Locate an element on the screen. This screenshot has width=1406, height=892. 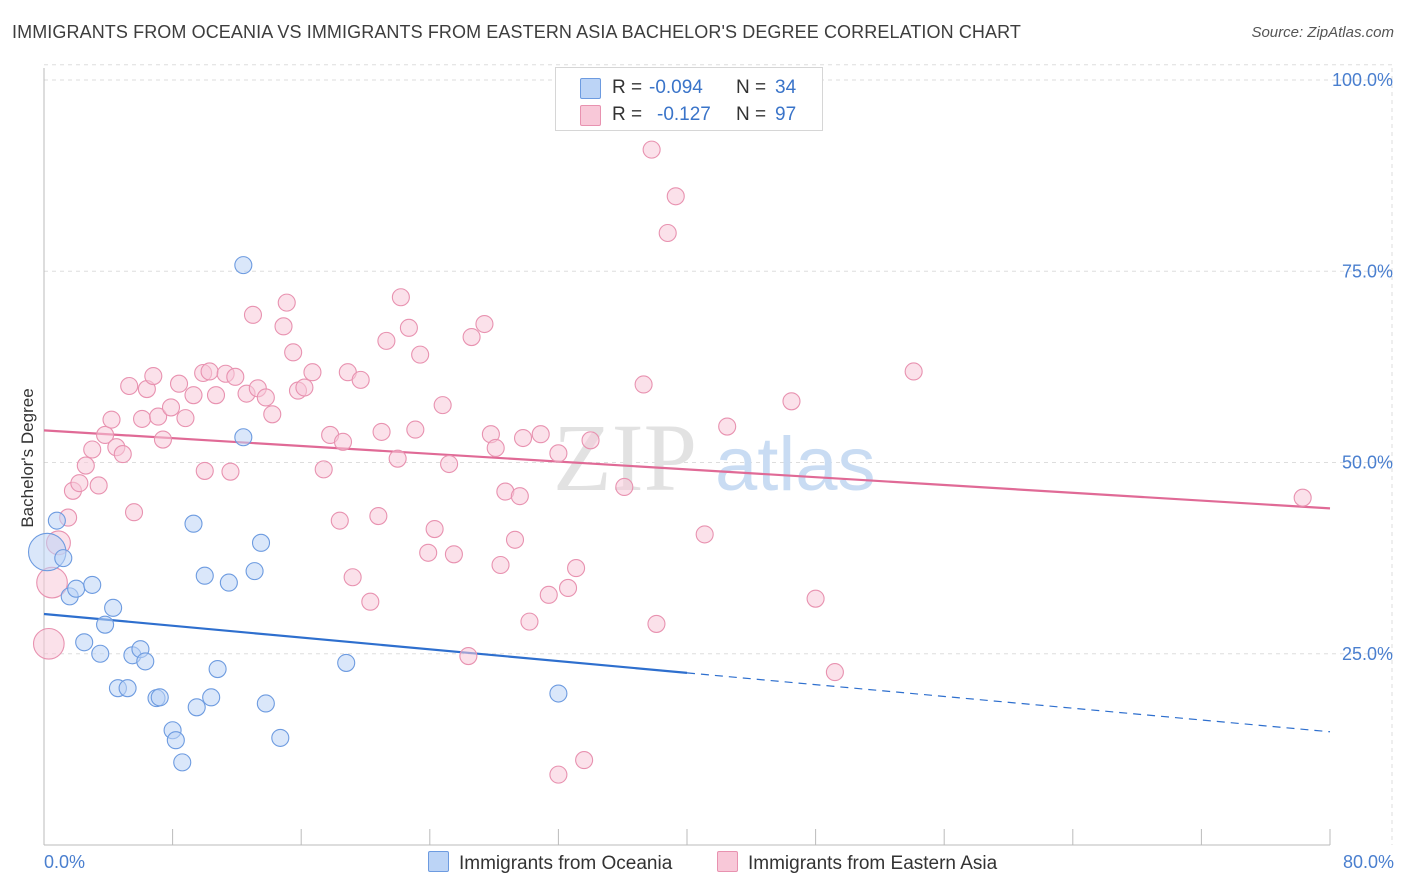
bottom-legend-eastern-asia: Immigrants from Eastern Asia is located at coordinates (857, 863).